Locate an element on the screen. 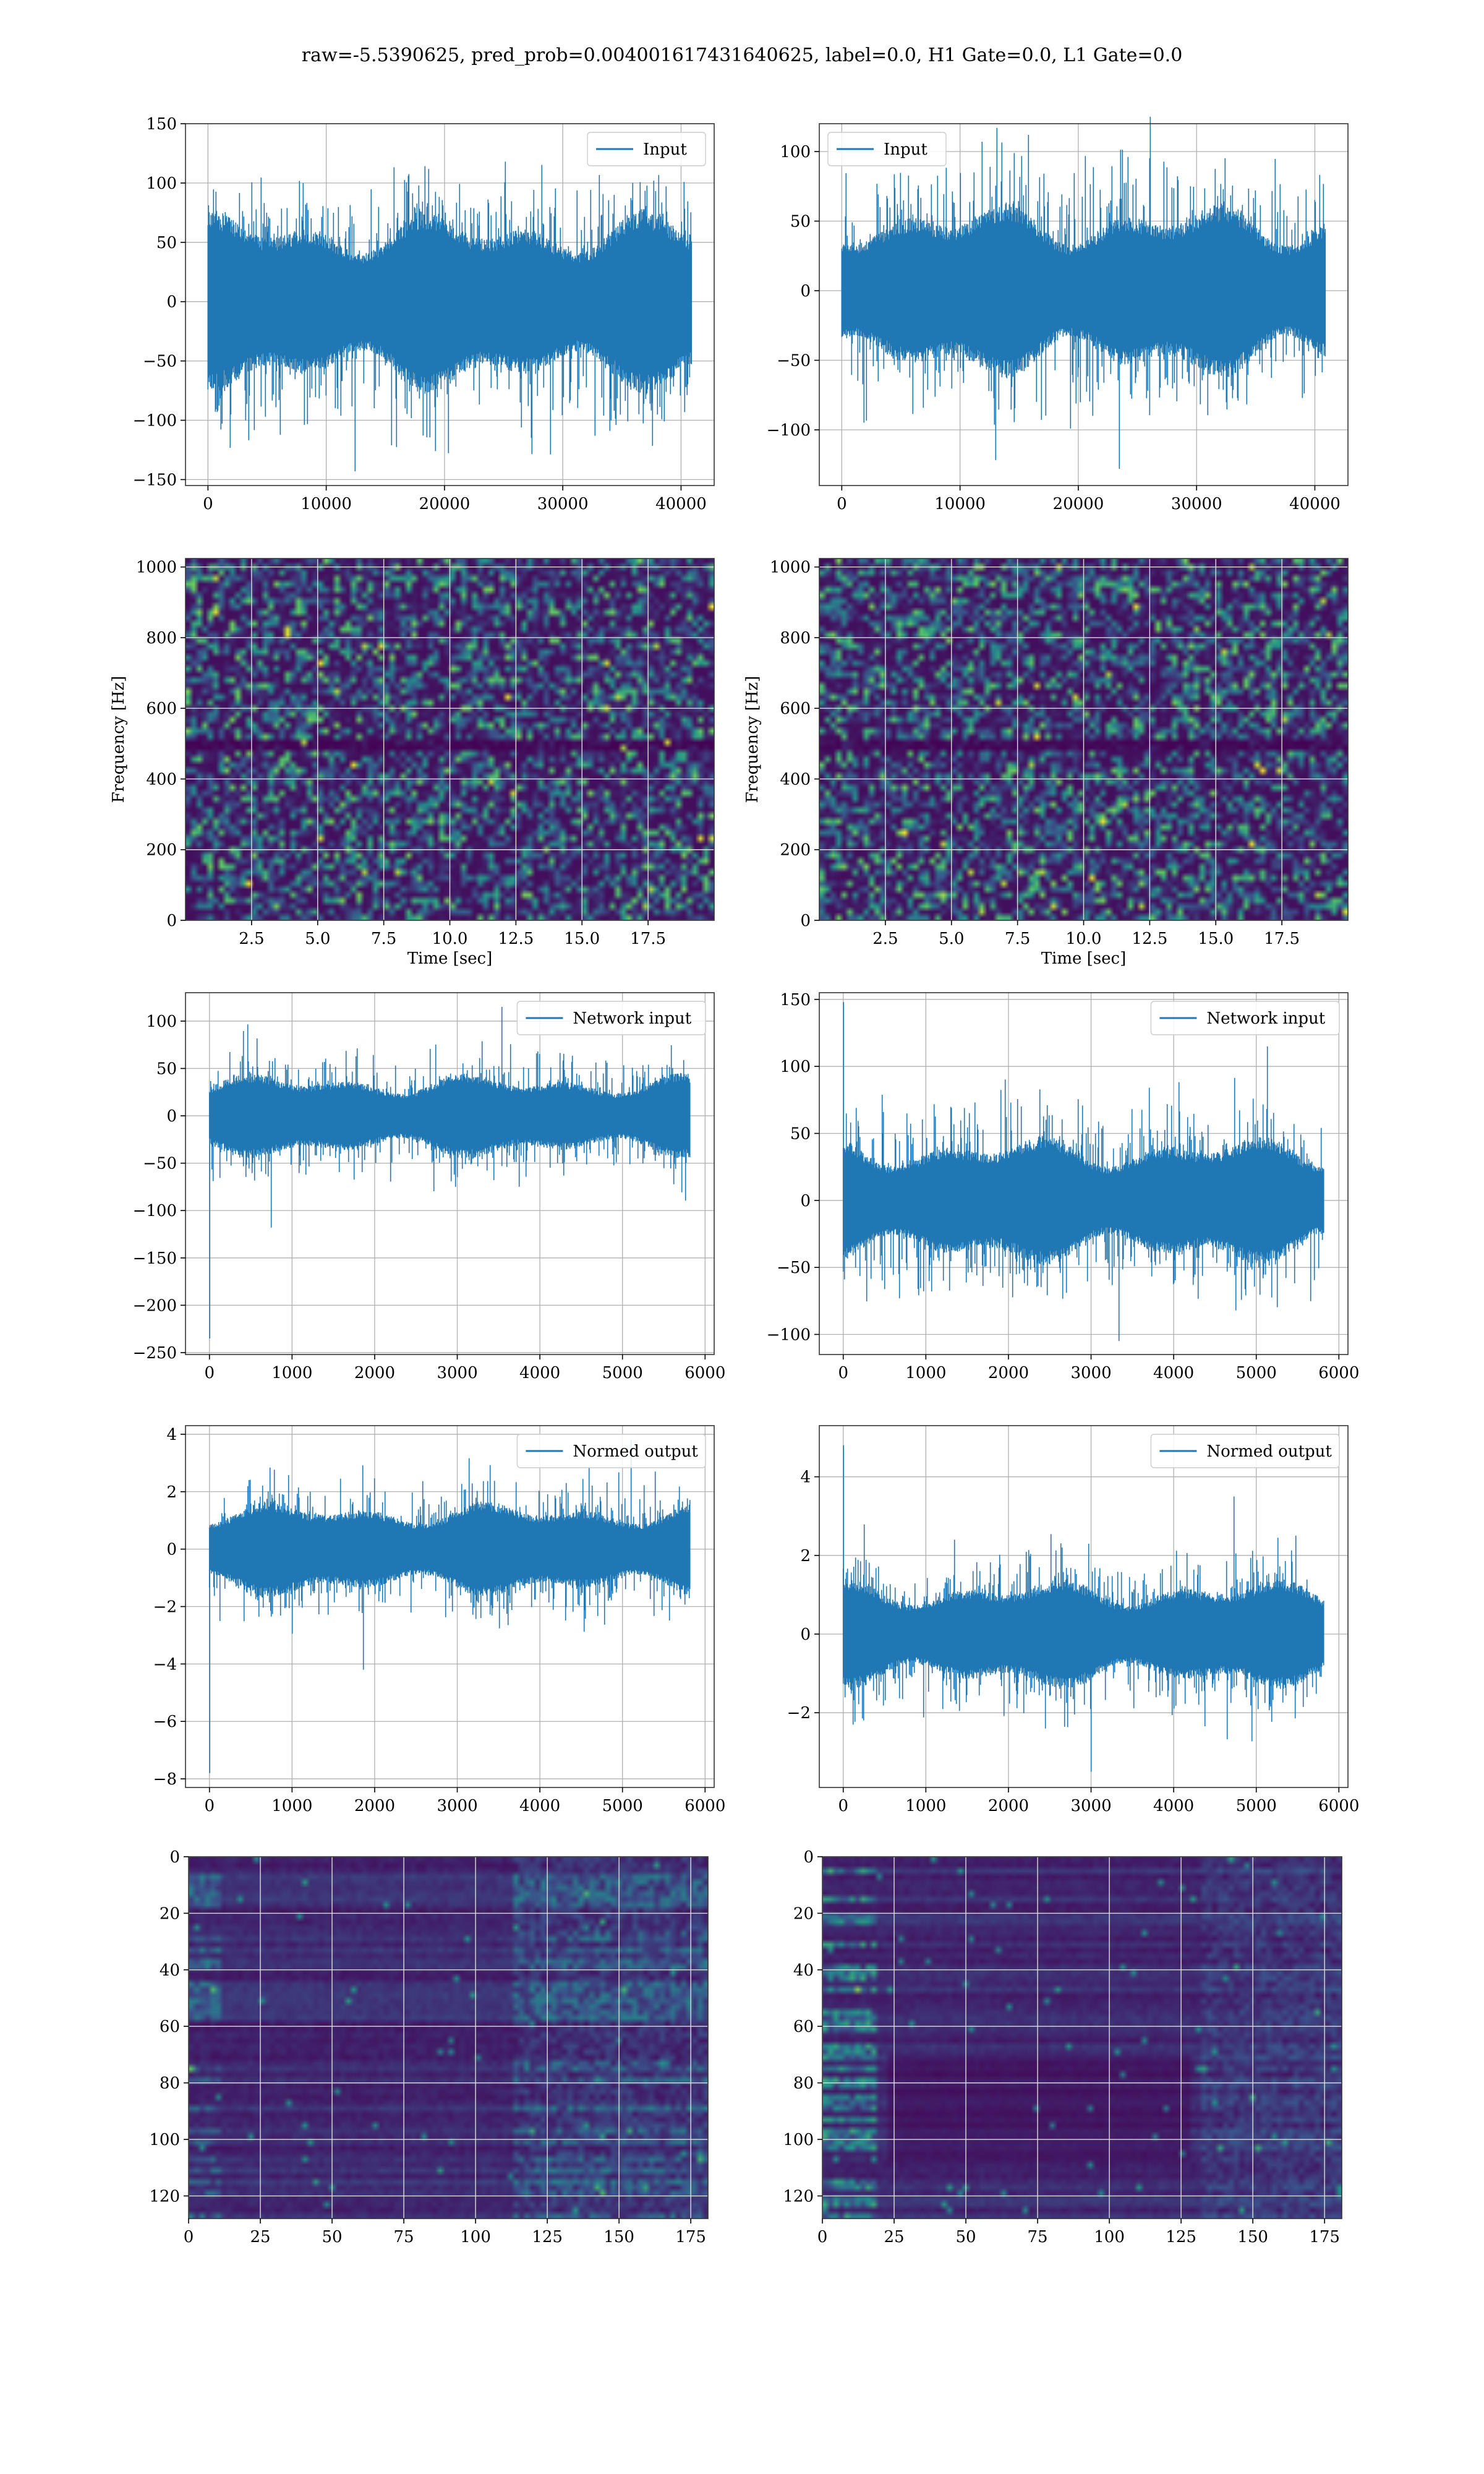 This screenshot has width=1484, height=2474. ts_norm_right-ytick-label: 2 is located at coordinates (805, 1556).